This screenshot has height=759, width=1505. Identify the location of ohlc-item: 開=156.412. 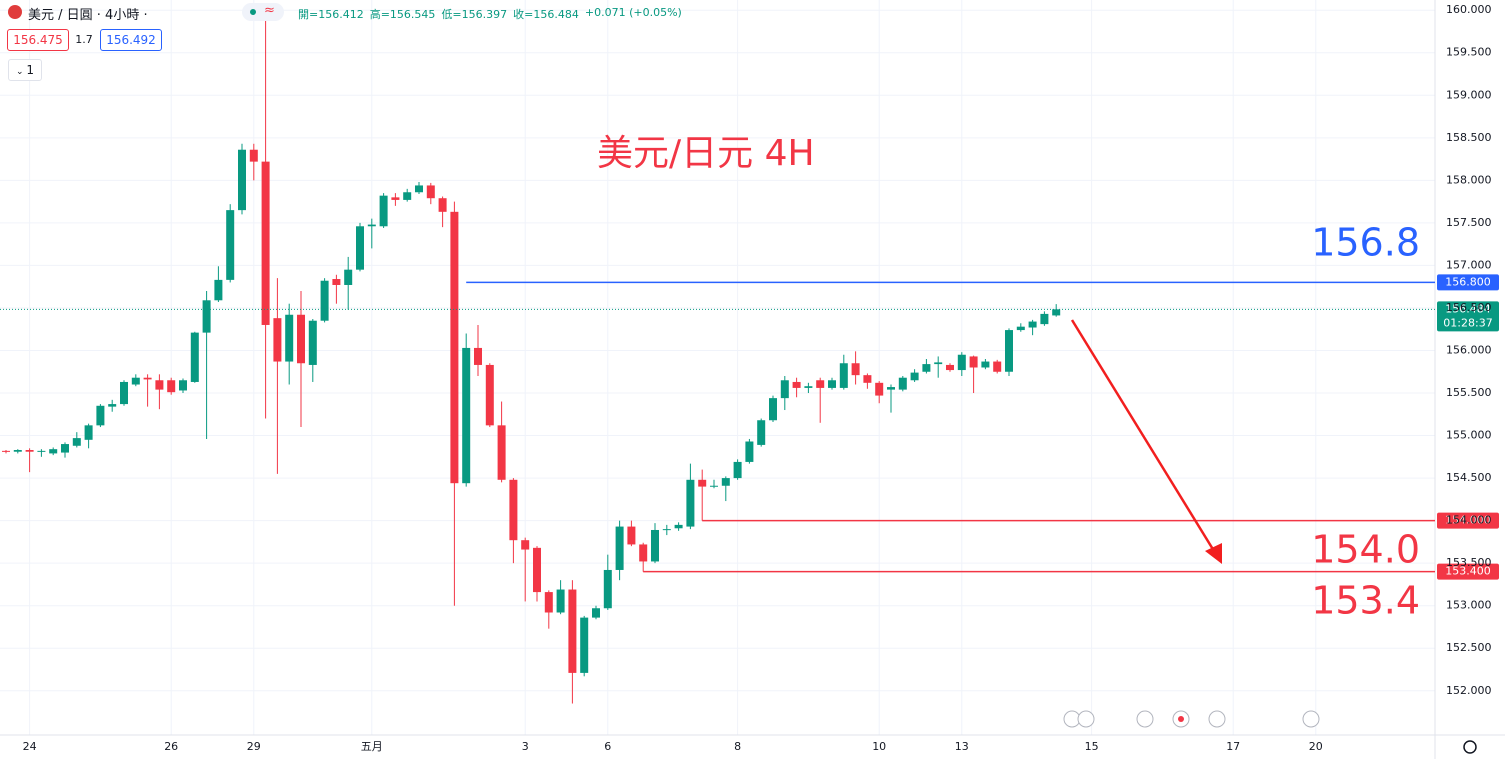
(331, 14).